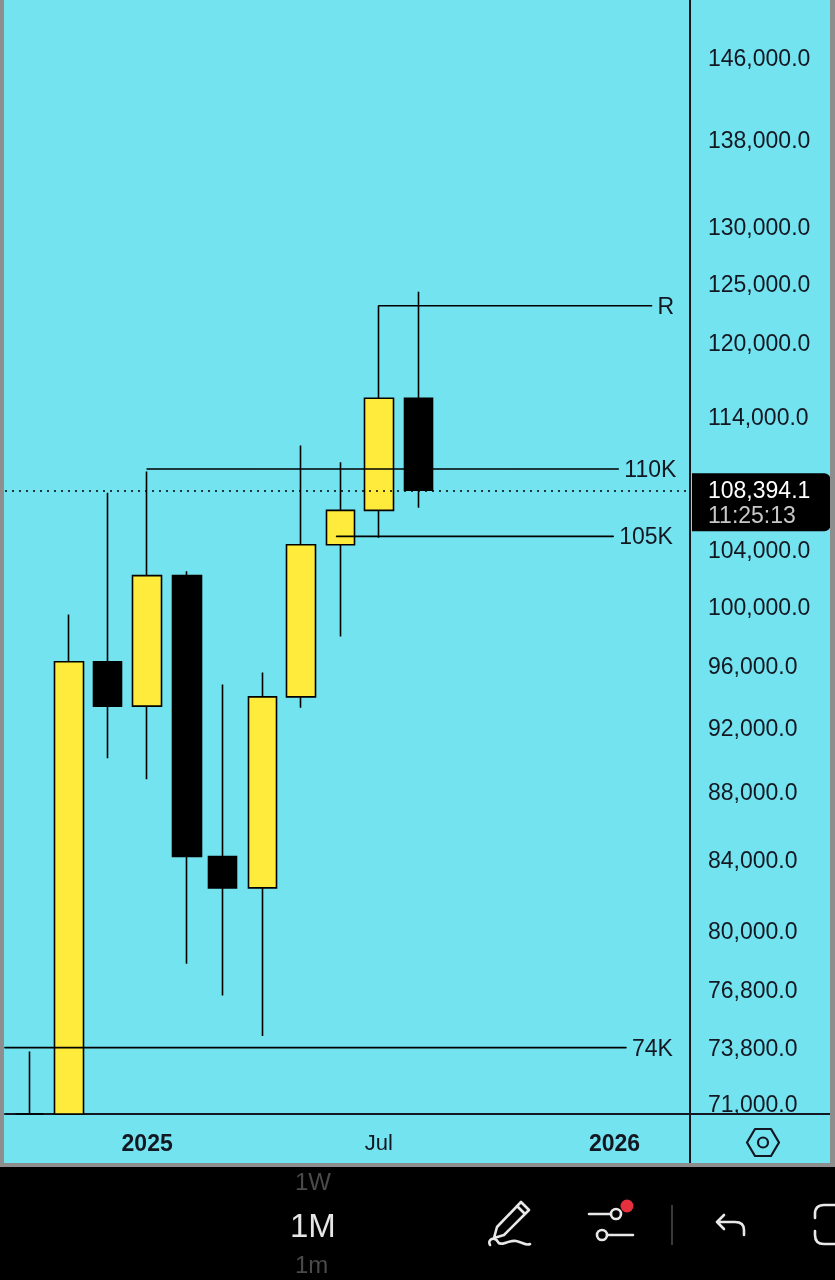 This screenshot has width=835, height=1280. I want to click on y-tick-label: 146,000.0, so click(759, 58).